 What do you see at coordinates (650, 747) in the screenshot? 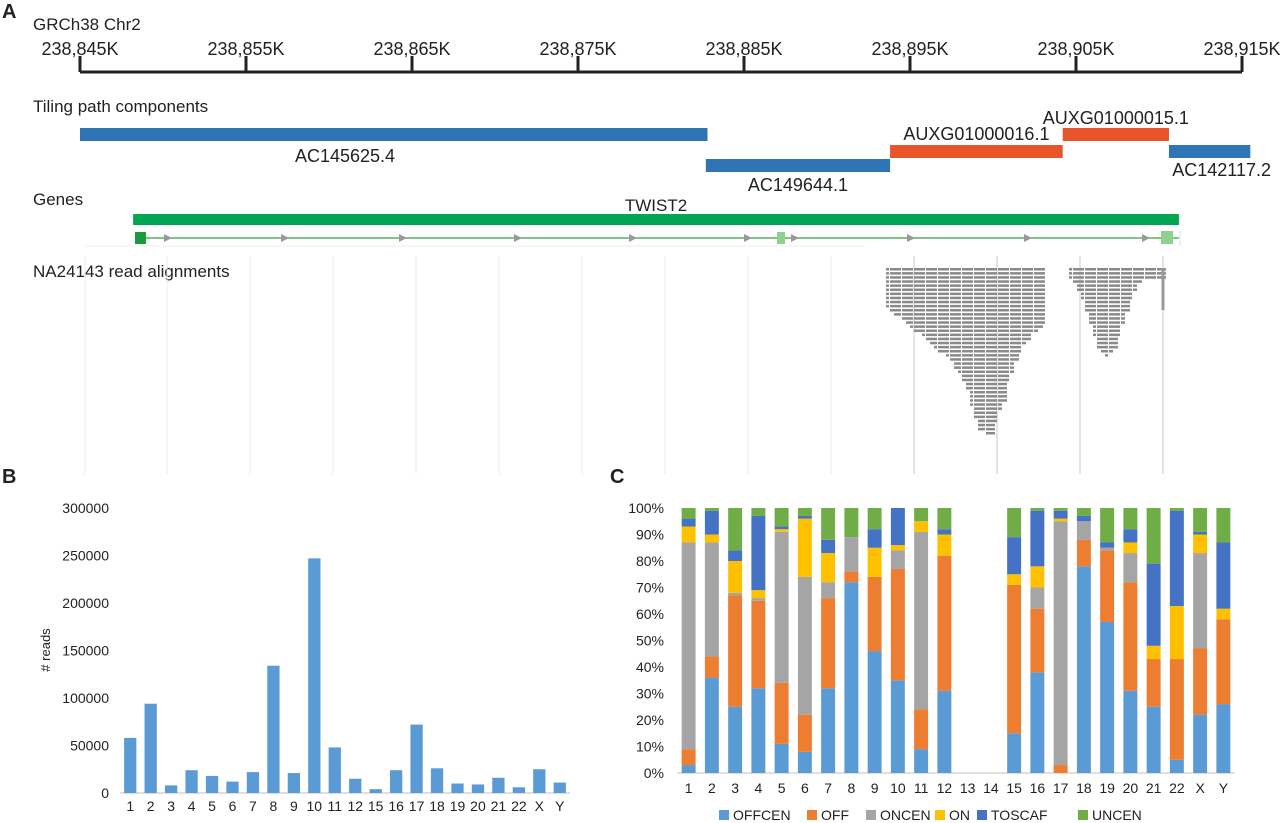
I see `y-tick-label: 10%` at bounding box center [650, 747].